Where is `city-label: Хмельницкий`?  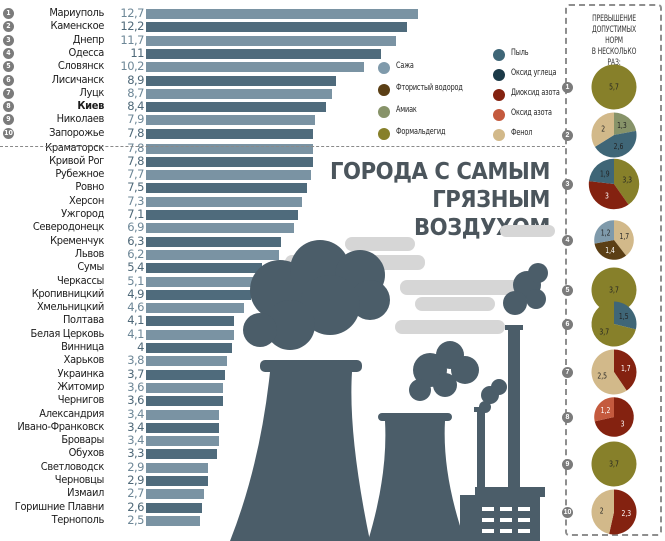 city-label: Хмельницкий is located at coordinates (70, 307).